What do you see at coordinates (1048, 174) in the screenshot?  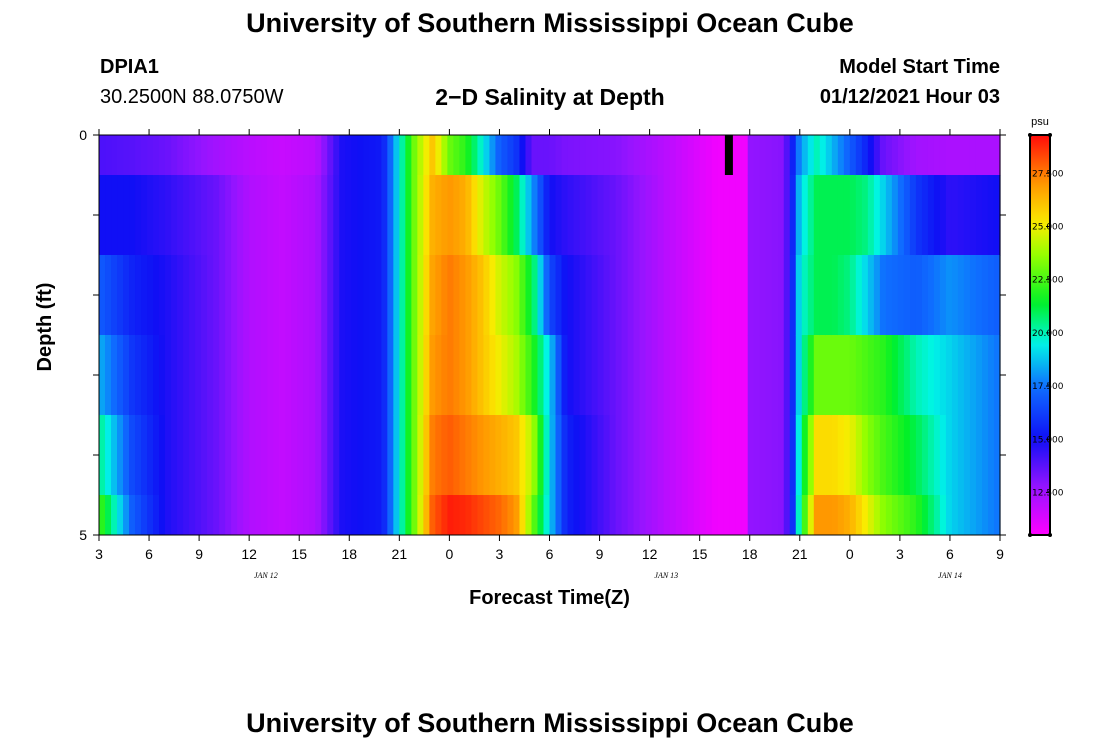 I see `colorbar-tick-label: 27.500` at bounding box center [1048, 174].